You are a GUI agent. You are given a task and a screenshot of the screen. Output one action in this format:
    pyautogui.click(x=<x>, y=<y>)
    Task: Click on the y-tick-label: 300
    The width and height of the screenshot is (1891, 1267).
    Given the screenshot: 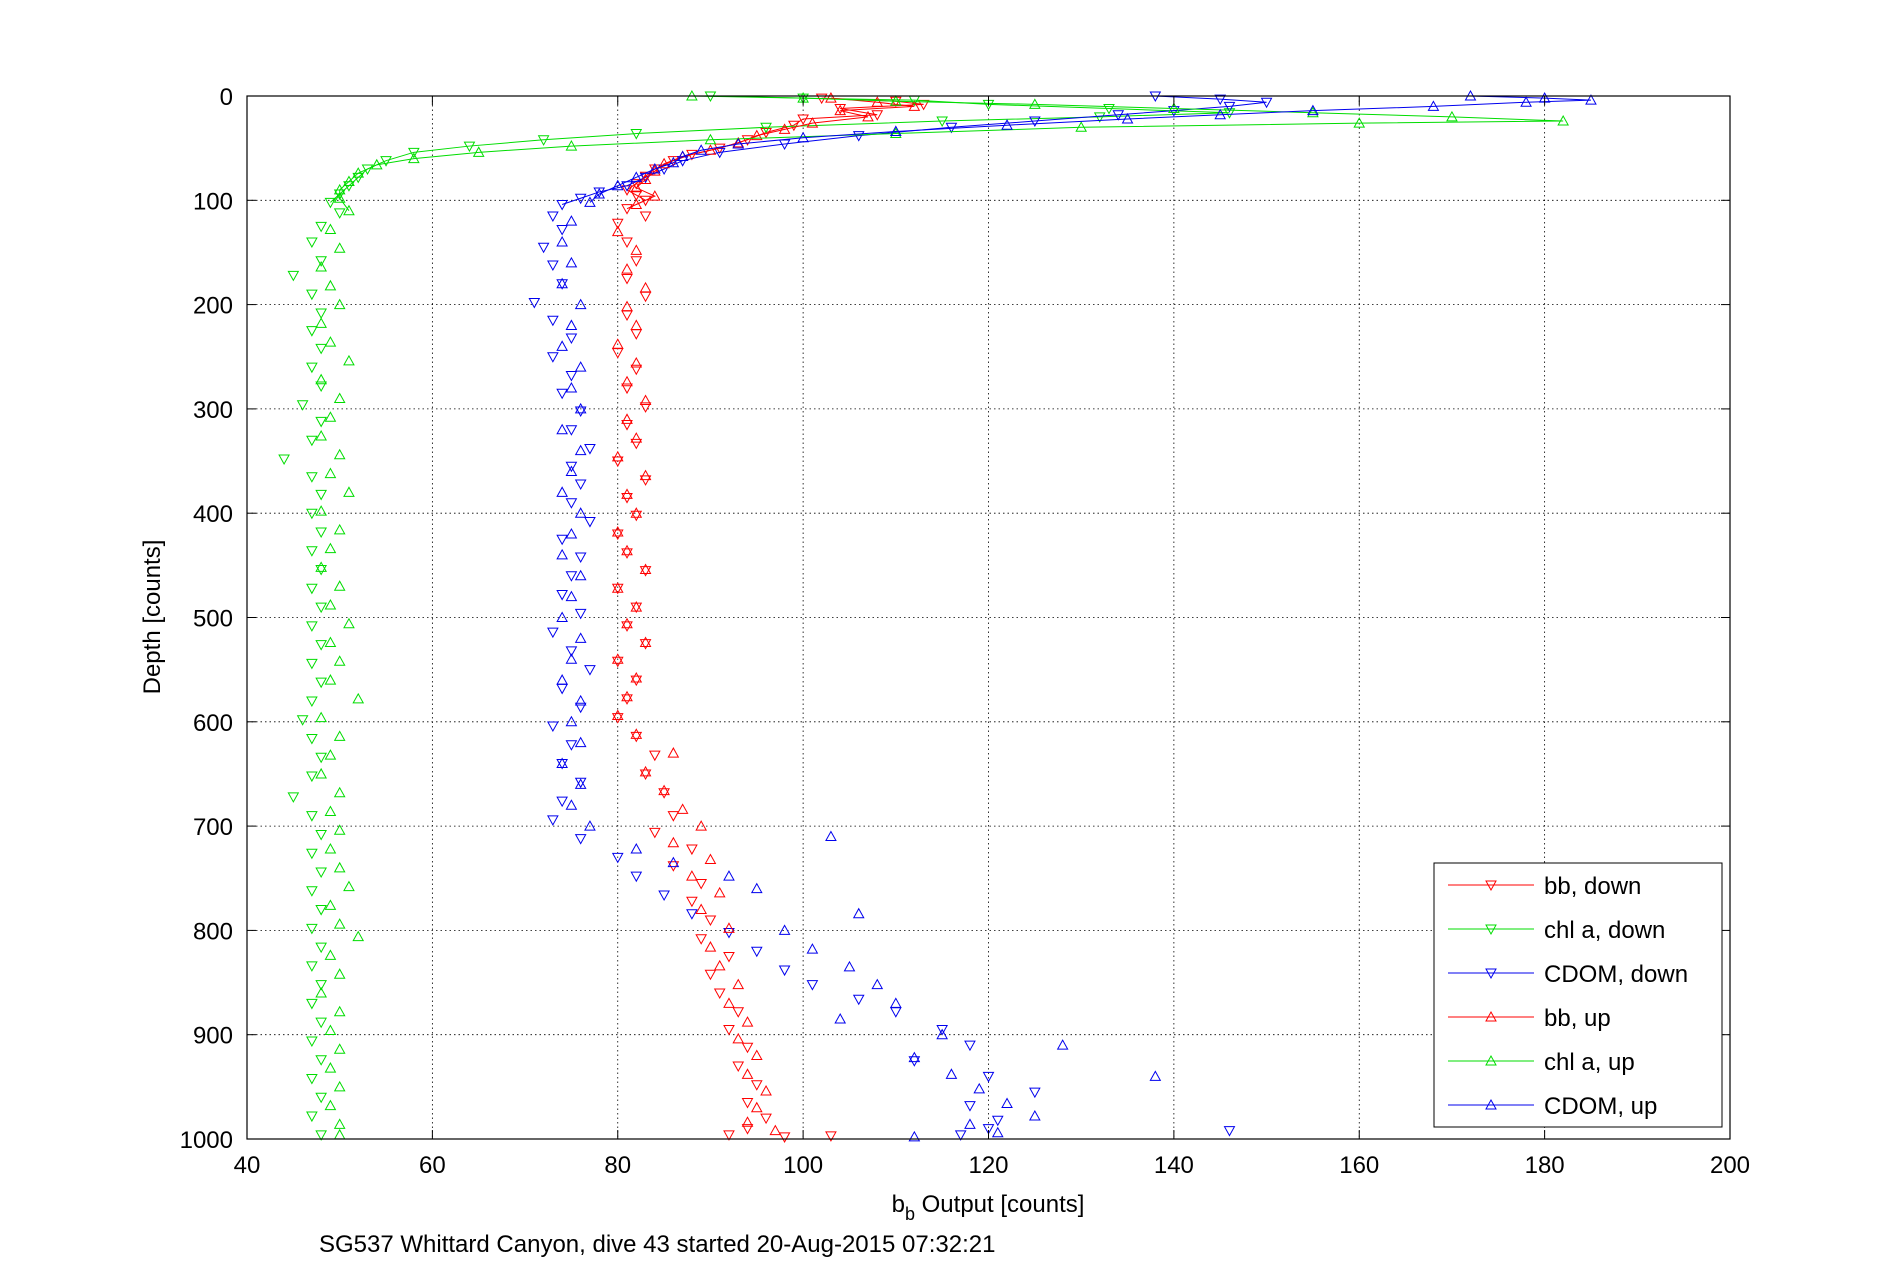 What is the action you would take?
    pyautogui.click(x=213, y=410)
    